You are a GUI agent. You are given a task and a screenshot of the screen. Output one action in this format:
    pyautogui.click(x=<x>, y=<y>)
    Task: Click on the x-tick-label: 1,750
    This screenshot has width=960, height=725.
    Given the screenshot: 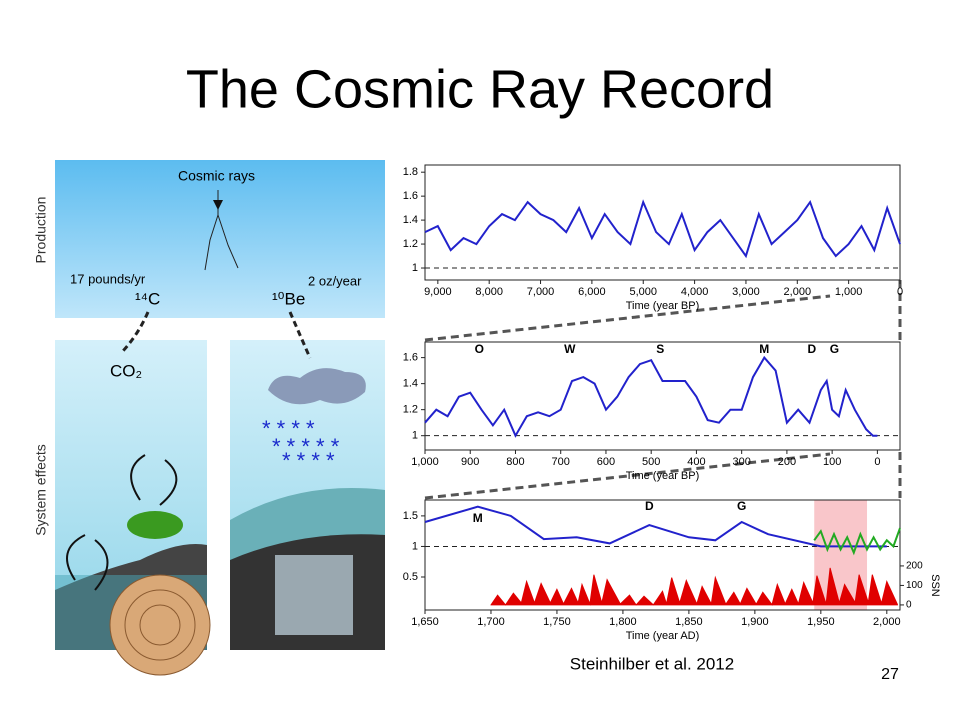 What is the action you would take?
    pyautogui.click(x=557, y=622)
    